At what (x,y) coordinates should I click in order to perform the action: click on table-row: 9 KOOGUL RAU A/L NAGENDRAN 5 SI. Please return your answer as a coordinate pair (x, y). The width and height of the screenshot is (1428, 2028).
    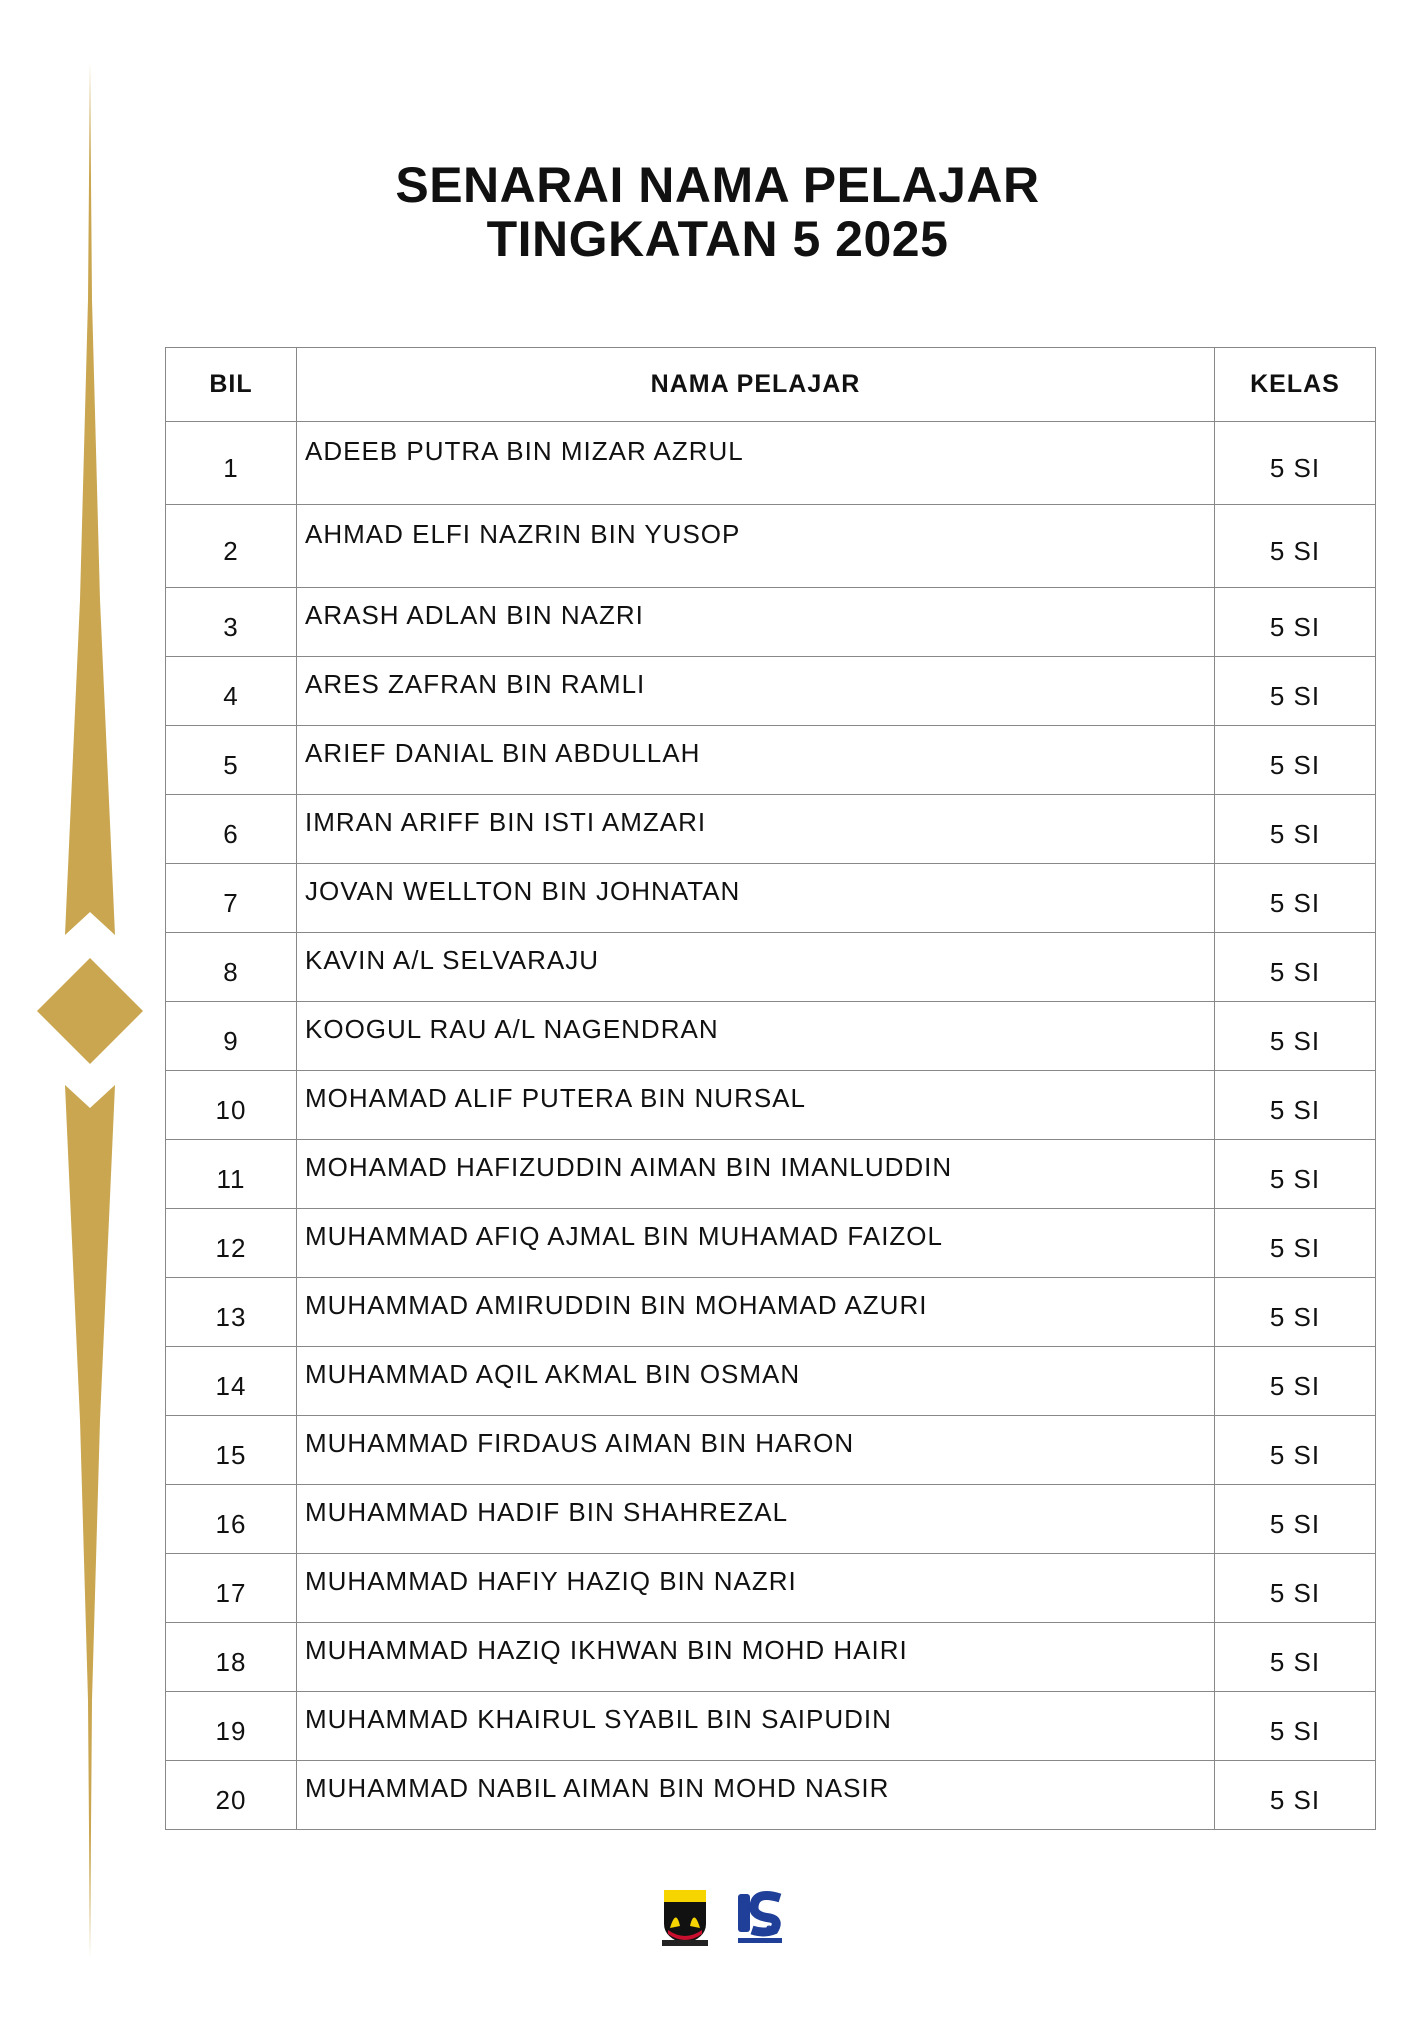
    Looking at the image, I should click on (770, 1036).